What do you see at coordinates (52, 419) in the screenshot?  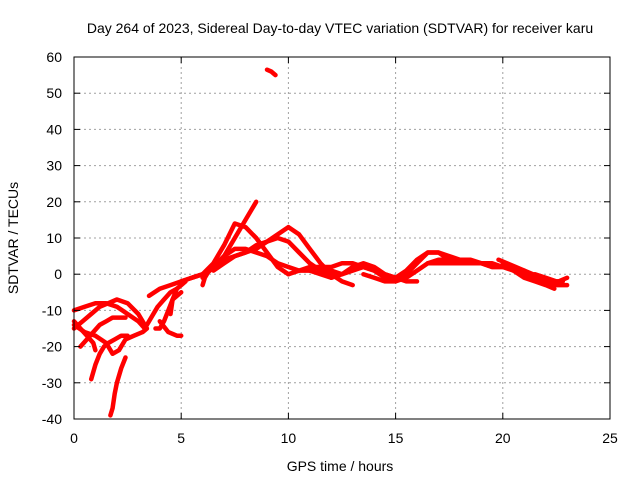 I see `y-tick-label: -40` at bounding box center [52, 419].